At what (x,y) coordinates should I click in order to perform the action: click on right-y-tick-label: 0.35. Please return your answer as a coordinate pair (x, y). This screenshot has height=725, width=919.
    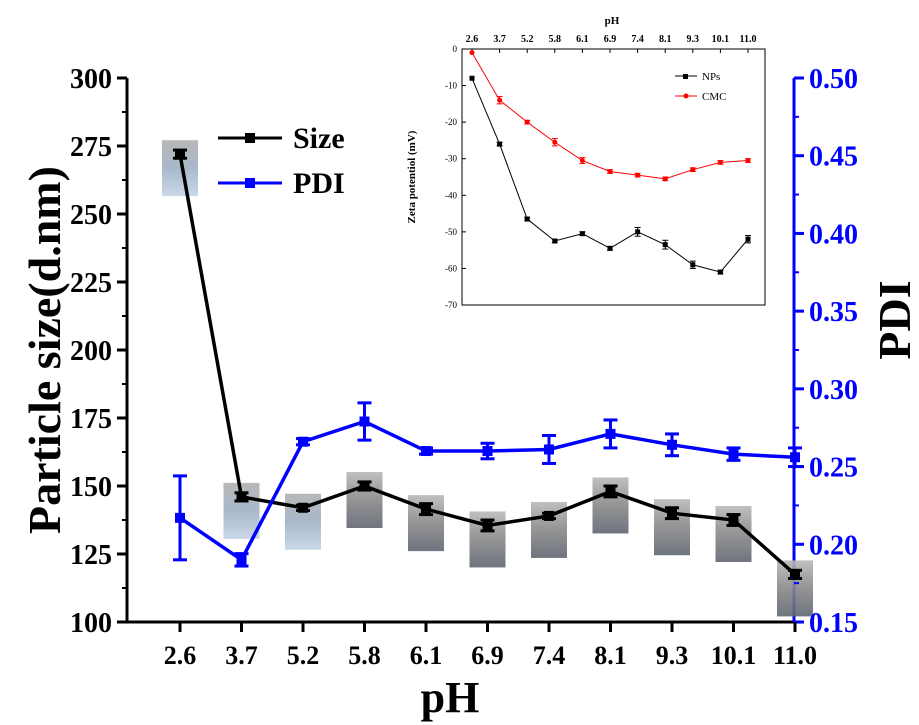
    Looking at the image, I should click on (833, 312).